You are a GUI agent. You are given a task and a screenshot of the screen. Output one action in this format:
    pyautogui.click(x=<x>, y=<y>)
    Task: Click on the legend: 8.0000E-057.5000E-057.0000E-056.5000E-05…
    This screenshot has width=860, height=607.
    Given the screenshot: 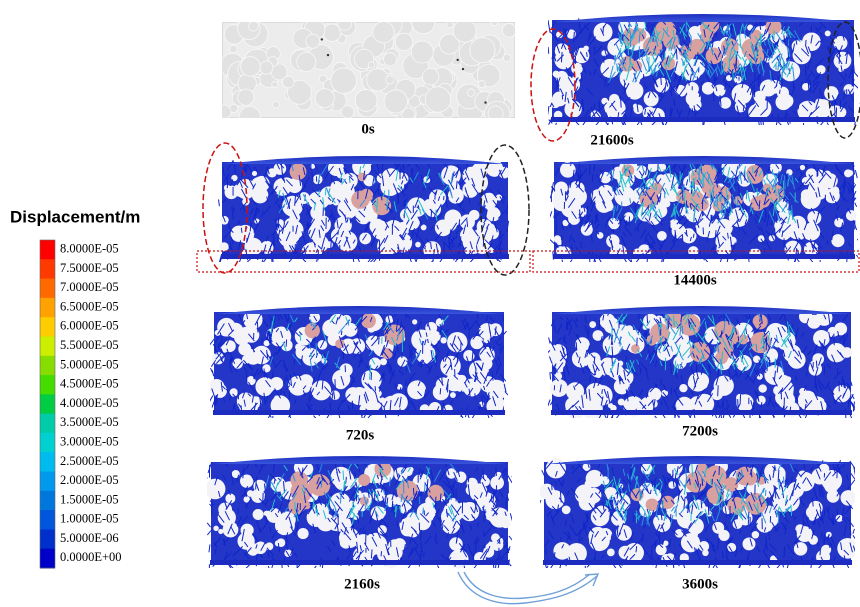 What is the action you would take?
    pyautogui.click(x=81, y=404)
    